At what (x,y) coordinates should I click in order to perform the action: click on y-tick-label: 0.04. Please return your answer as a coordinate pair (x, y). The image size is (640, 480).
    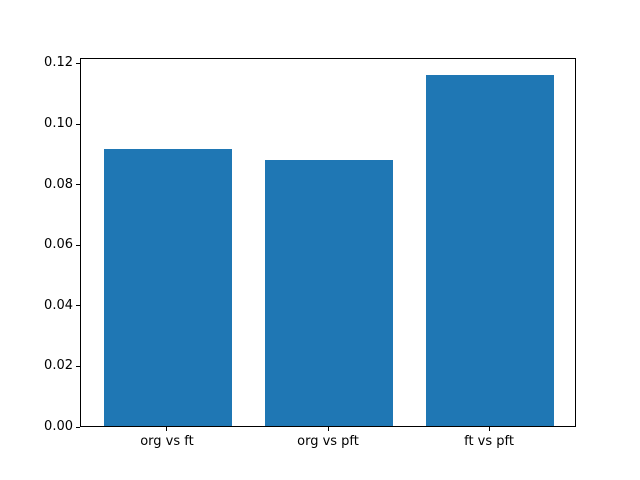
    Looking at the image, I should click on (58, 305).